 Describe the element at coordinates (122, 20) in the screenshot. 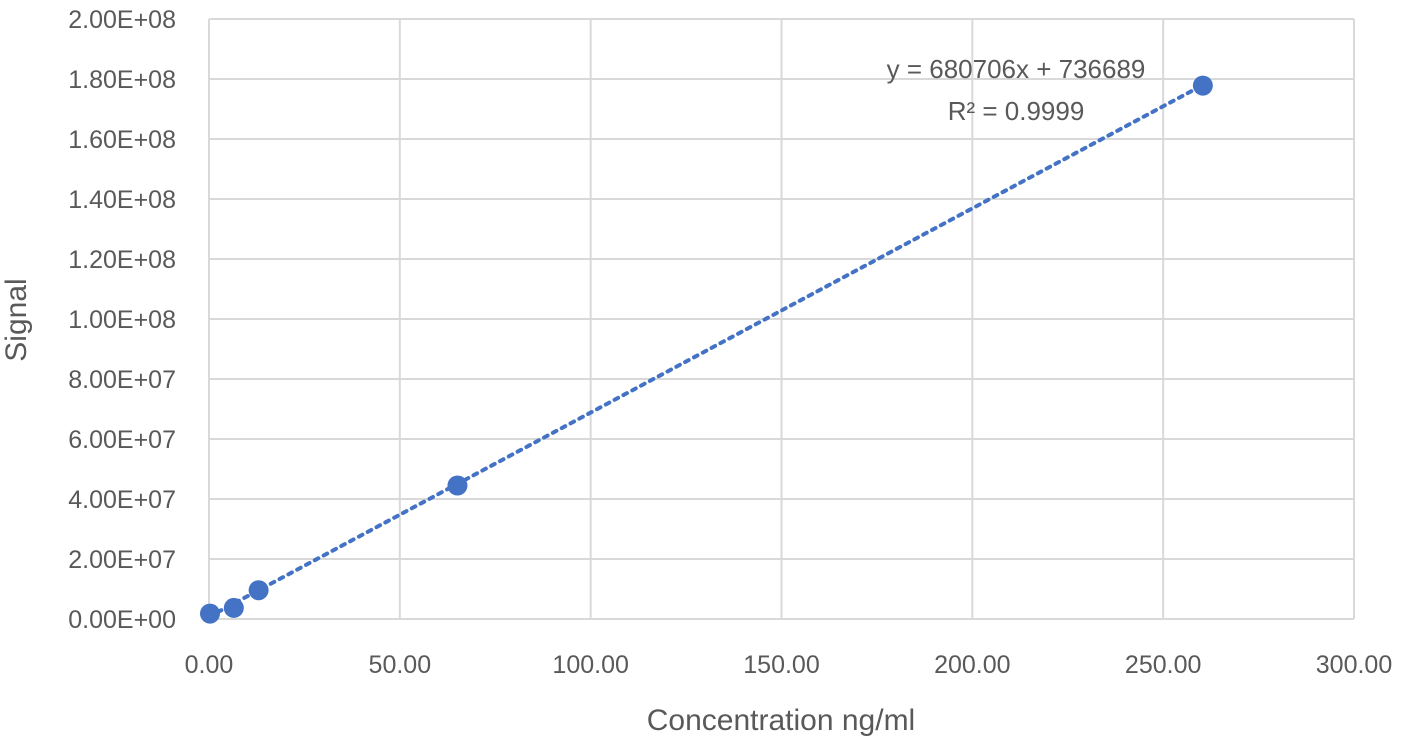

I see `y-tick-label: 2.00E+08` at that location.